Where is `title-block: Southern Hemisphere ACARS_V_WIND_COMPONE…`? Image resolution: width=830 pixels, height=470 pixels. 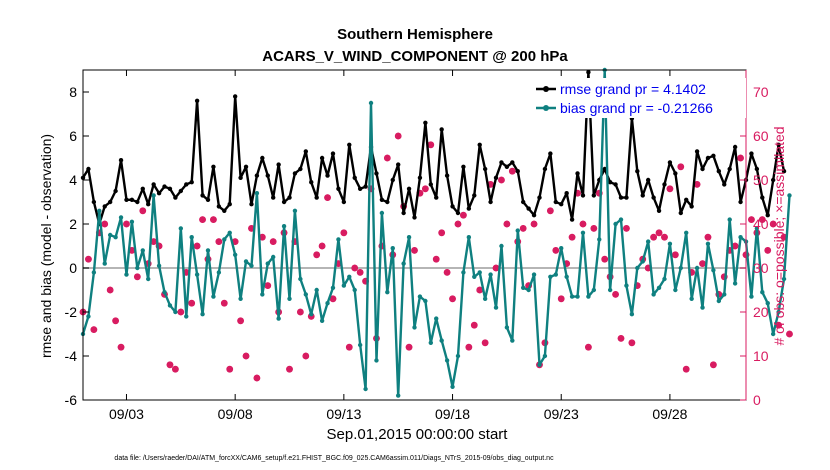 title-block: Southern Hemisphere ACARS_V_WIND_COMPONE… is located at coordinates (415, 45).